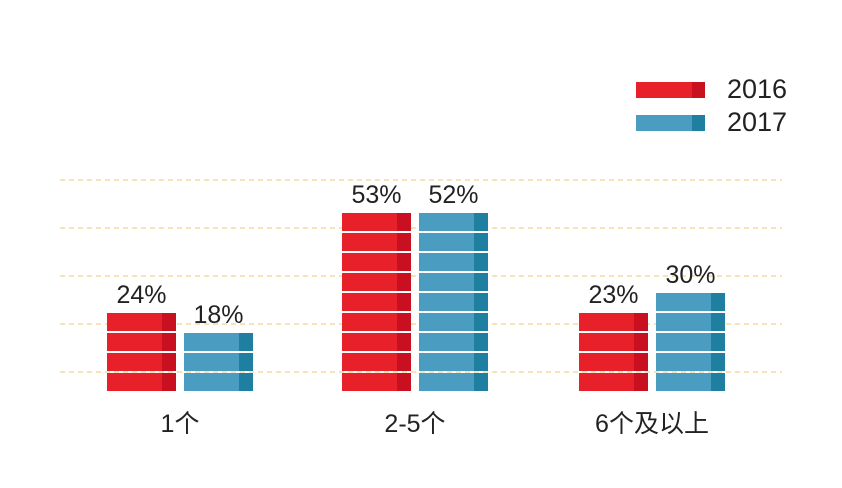 This screenshot has width=842, height=488. I want to click on category-label: 2-5个, so click(414, 424).